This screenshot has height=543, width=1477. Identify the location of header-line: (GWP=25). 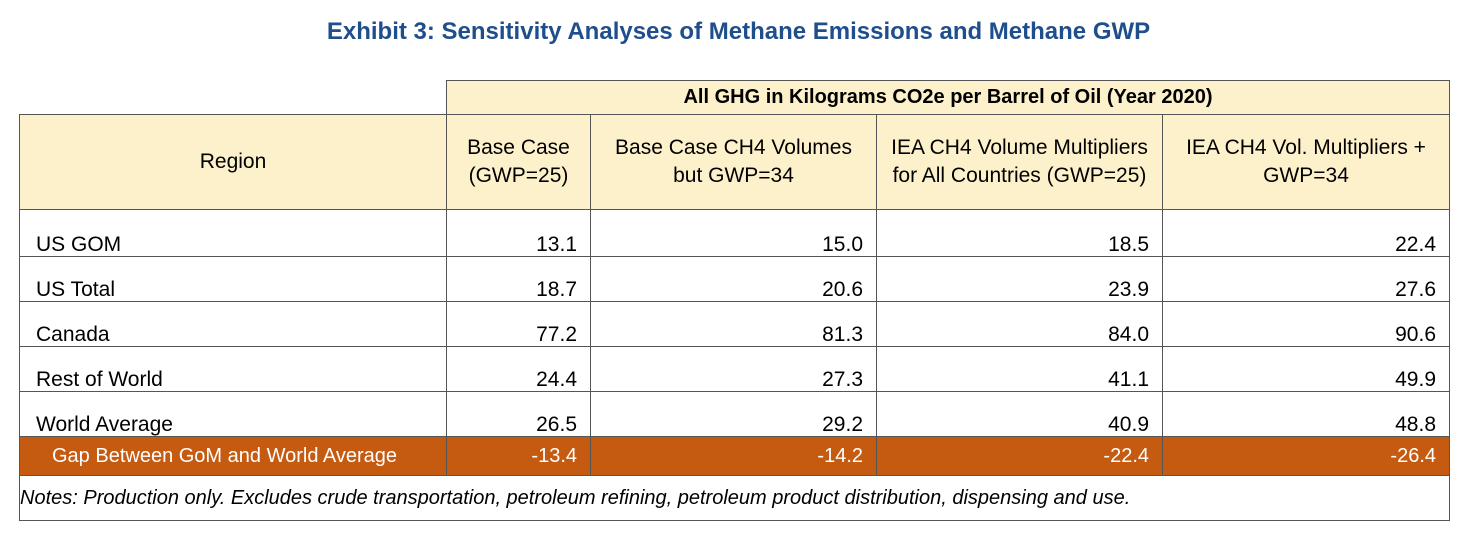
(518, 175).